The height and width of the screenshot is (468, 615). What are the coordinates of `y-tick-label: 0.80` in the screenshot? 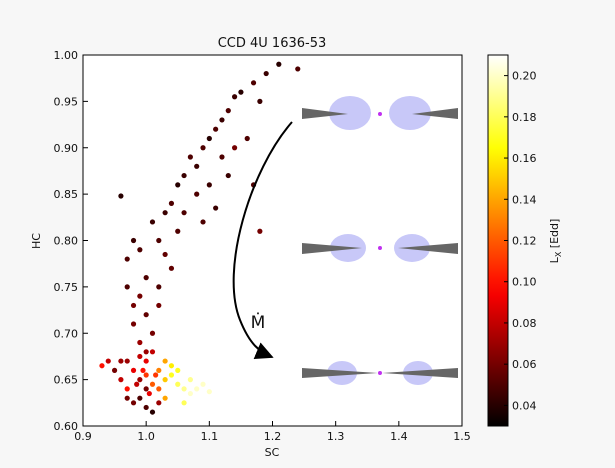 It's located at (66, 241).